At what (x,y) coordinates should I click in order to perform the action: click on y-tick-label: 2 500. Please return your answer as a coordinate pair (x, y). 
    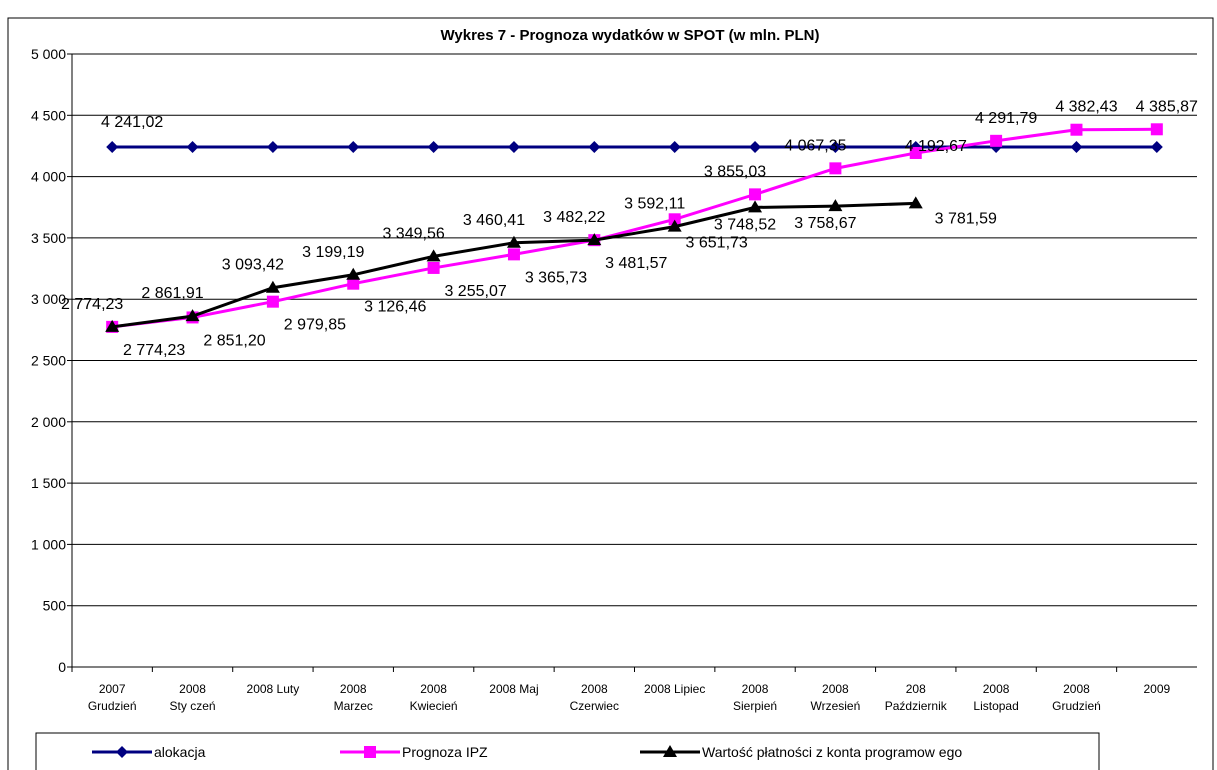
    Looking at the image, I should click on (48, 361).